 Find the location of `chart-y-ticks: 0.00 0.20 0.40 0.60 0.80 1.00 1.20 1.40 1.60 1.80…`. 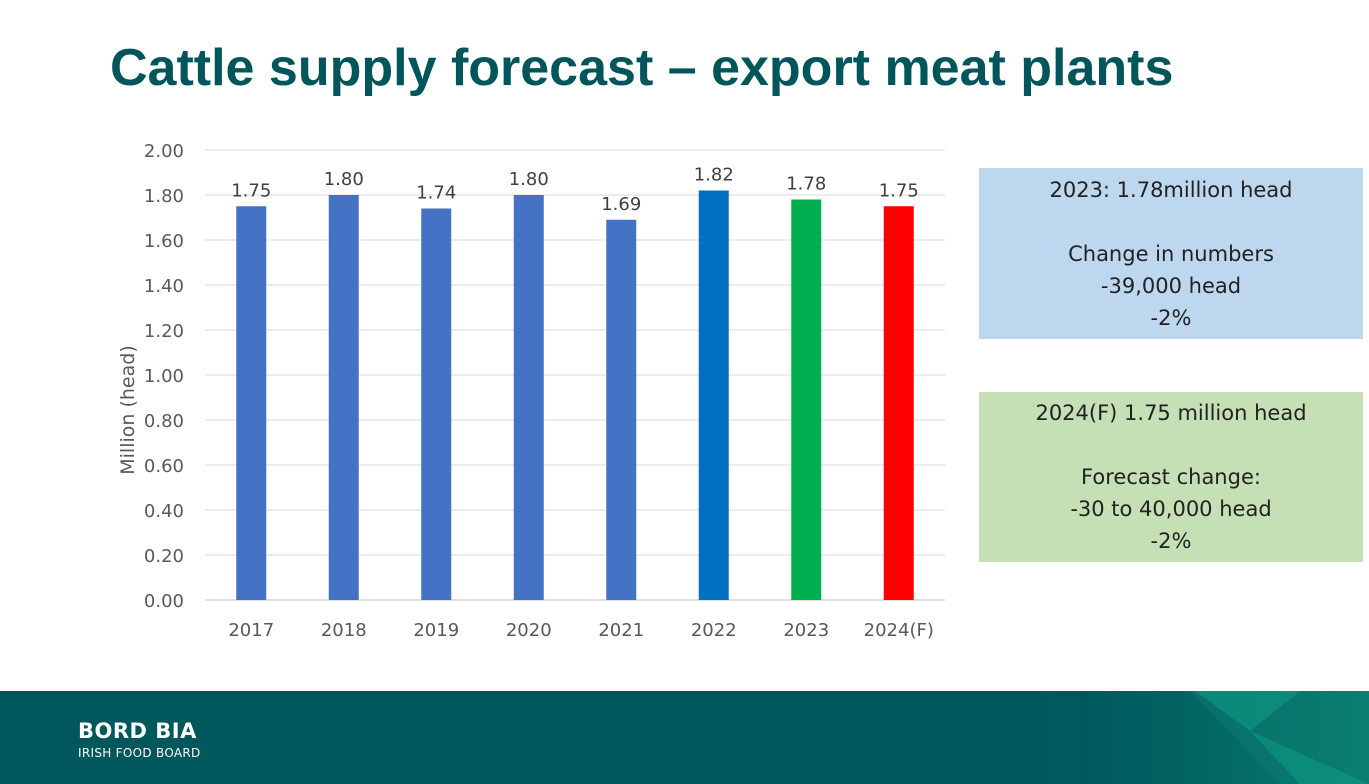

chart-y-ticks: 0.00 0.20 0.40 0.60 0.80 1.00 1.20 1.40 1.60 1.80… is located at coordinates (164, 376).